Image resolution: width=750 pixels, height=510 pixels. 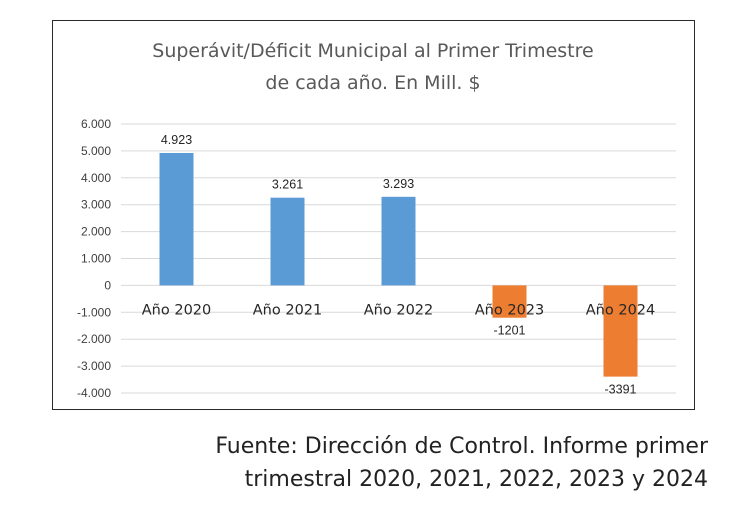 I want to click on category-label: Año 2021, so click(x=288, y=310).